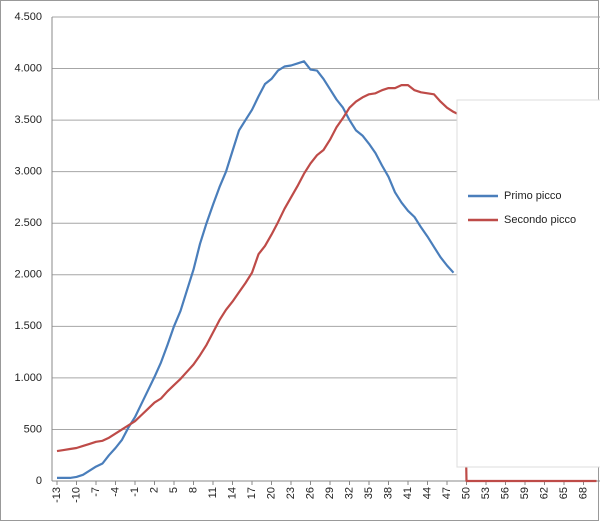 Image resolution: width=600 pixels, height=522 pixels. What do you see at coordinates (505, 493) in the screenshot?
I see `x-tick-label: 56` at bounding box center [505, 493].